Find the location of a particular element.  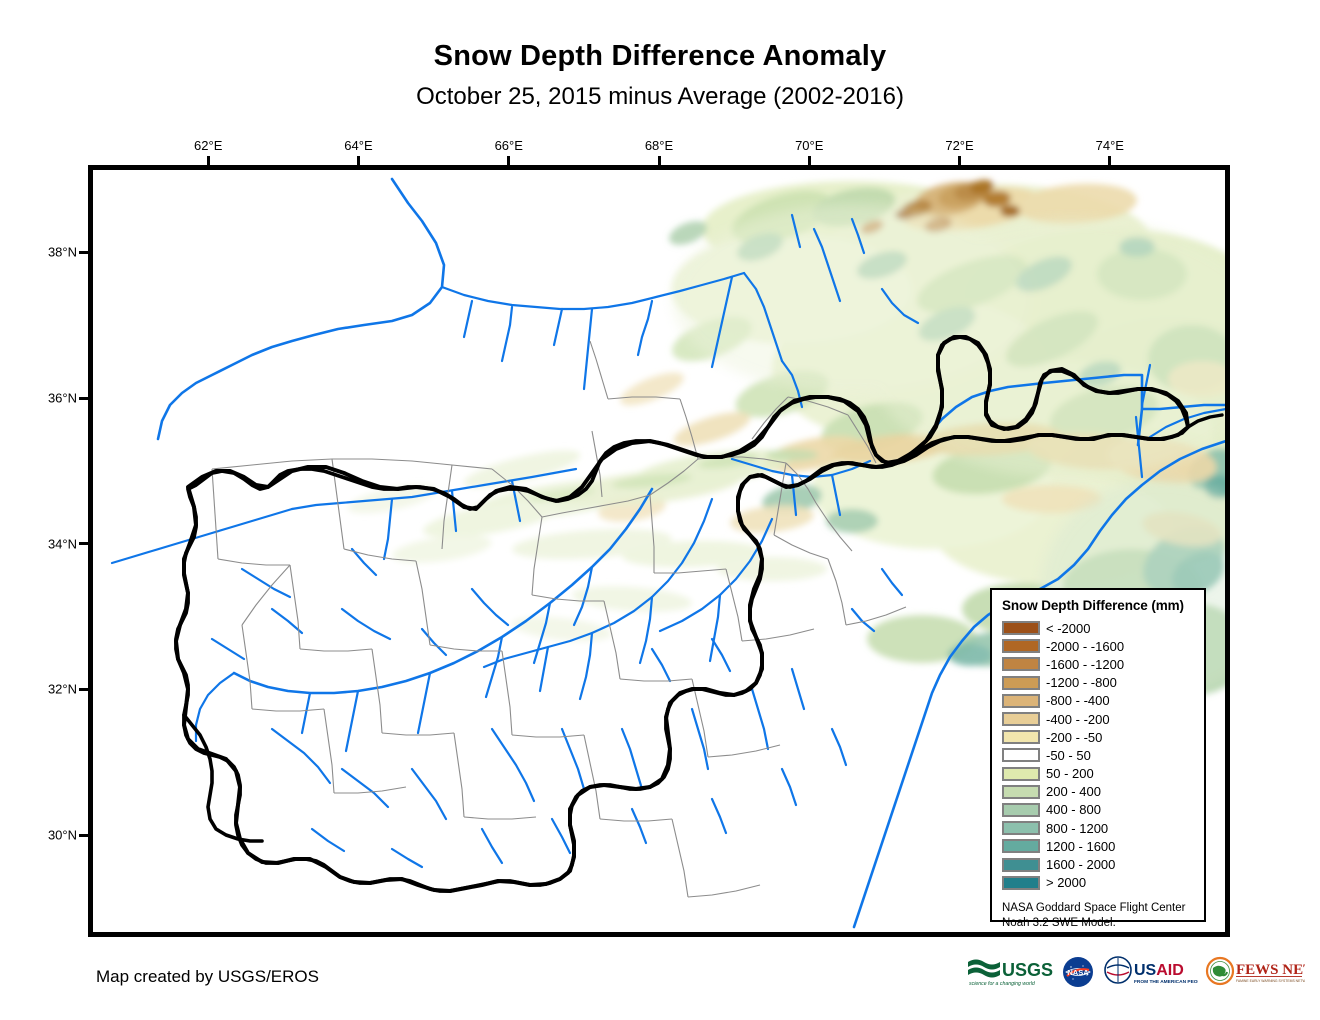

legend-label: -800 - -400 is located at coordinates (1078, 701).